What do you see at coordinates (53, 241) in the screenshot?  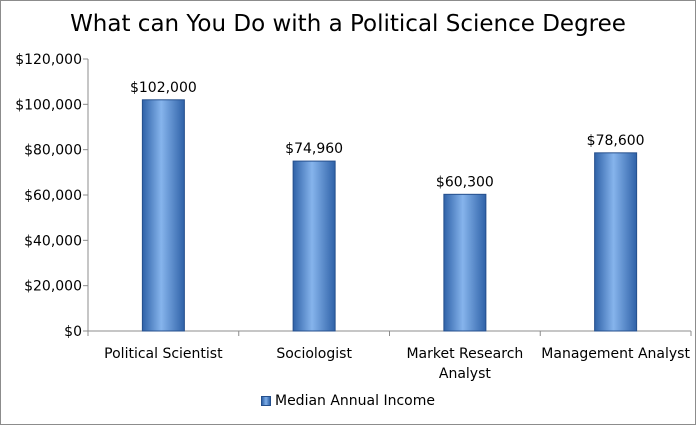 I see `y-tick-label: $40,000` at bounding box center [53, 241].